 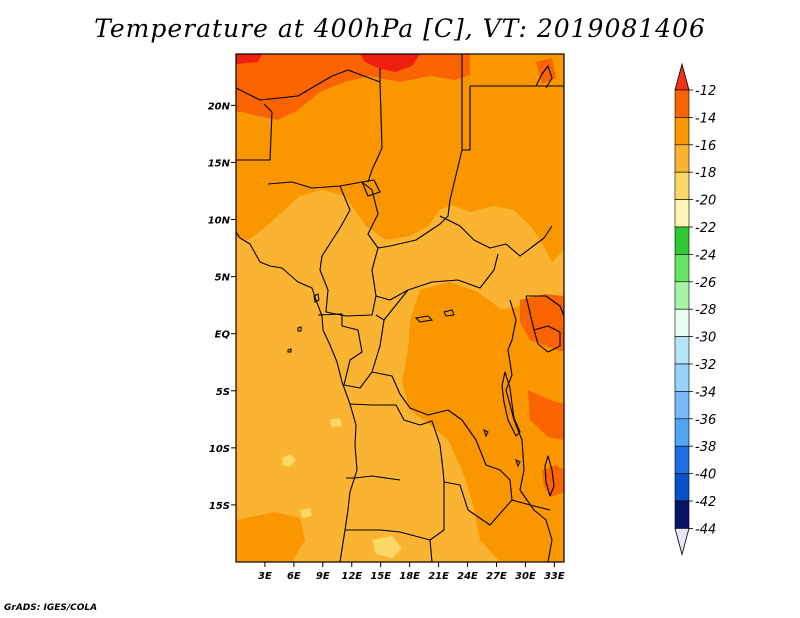 What do you see at coordinates (705, 255) in the screenshot?
I see `colorbar-label: -24` at bounding box center [705, 255].